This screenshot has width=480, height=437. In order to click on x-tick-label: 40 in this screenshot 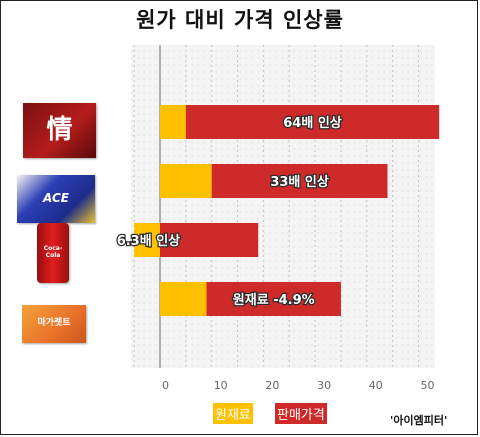, I will do `click(376, 385)`.